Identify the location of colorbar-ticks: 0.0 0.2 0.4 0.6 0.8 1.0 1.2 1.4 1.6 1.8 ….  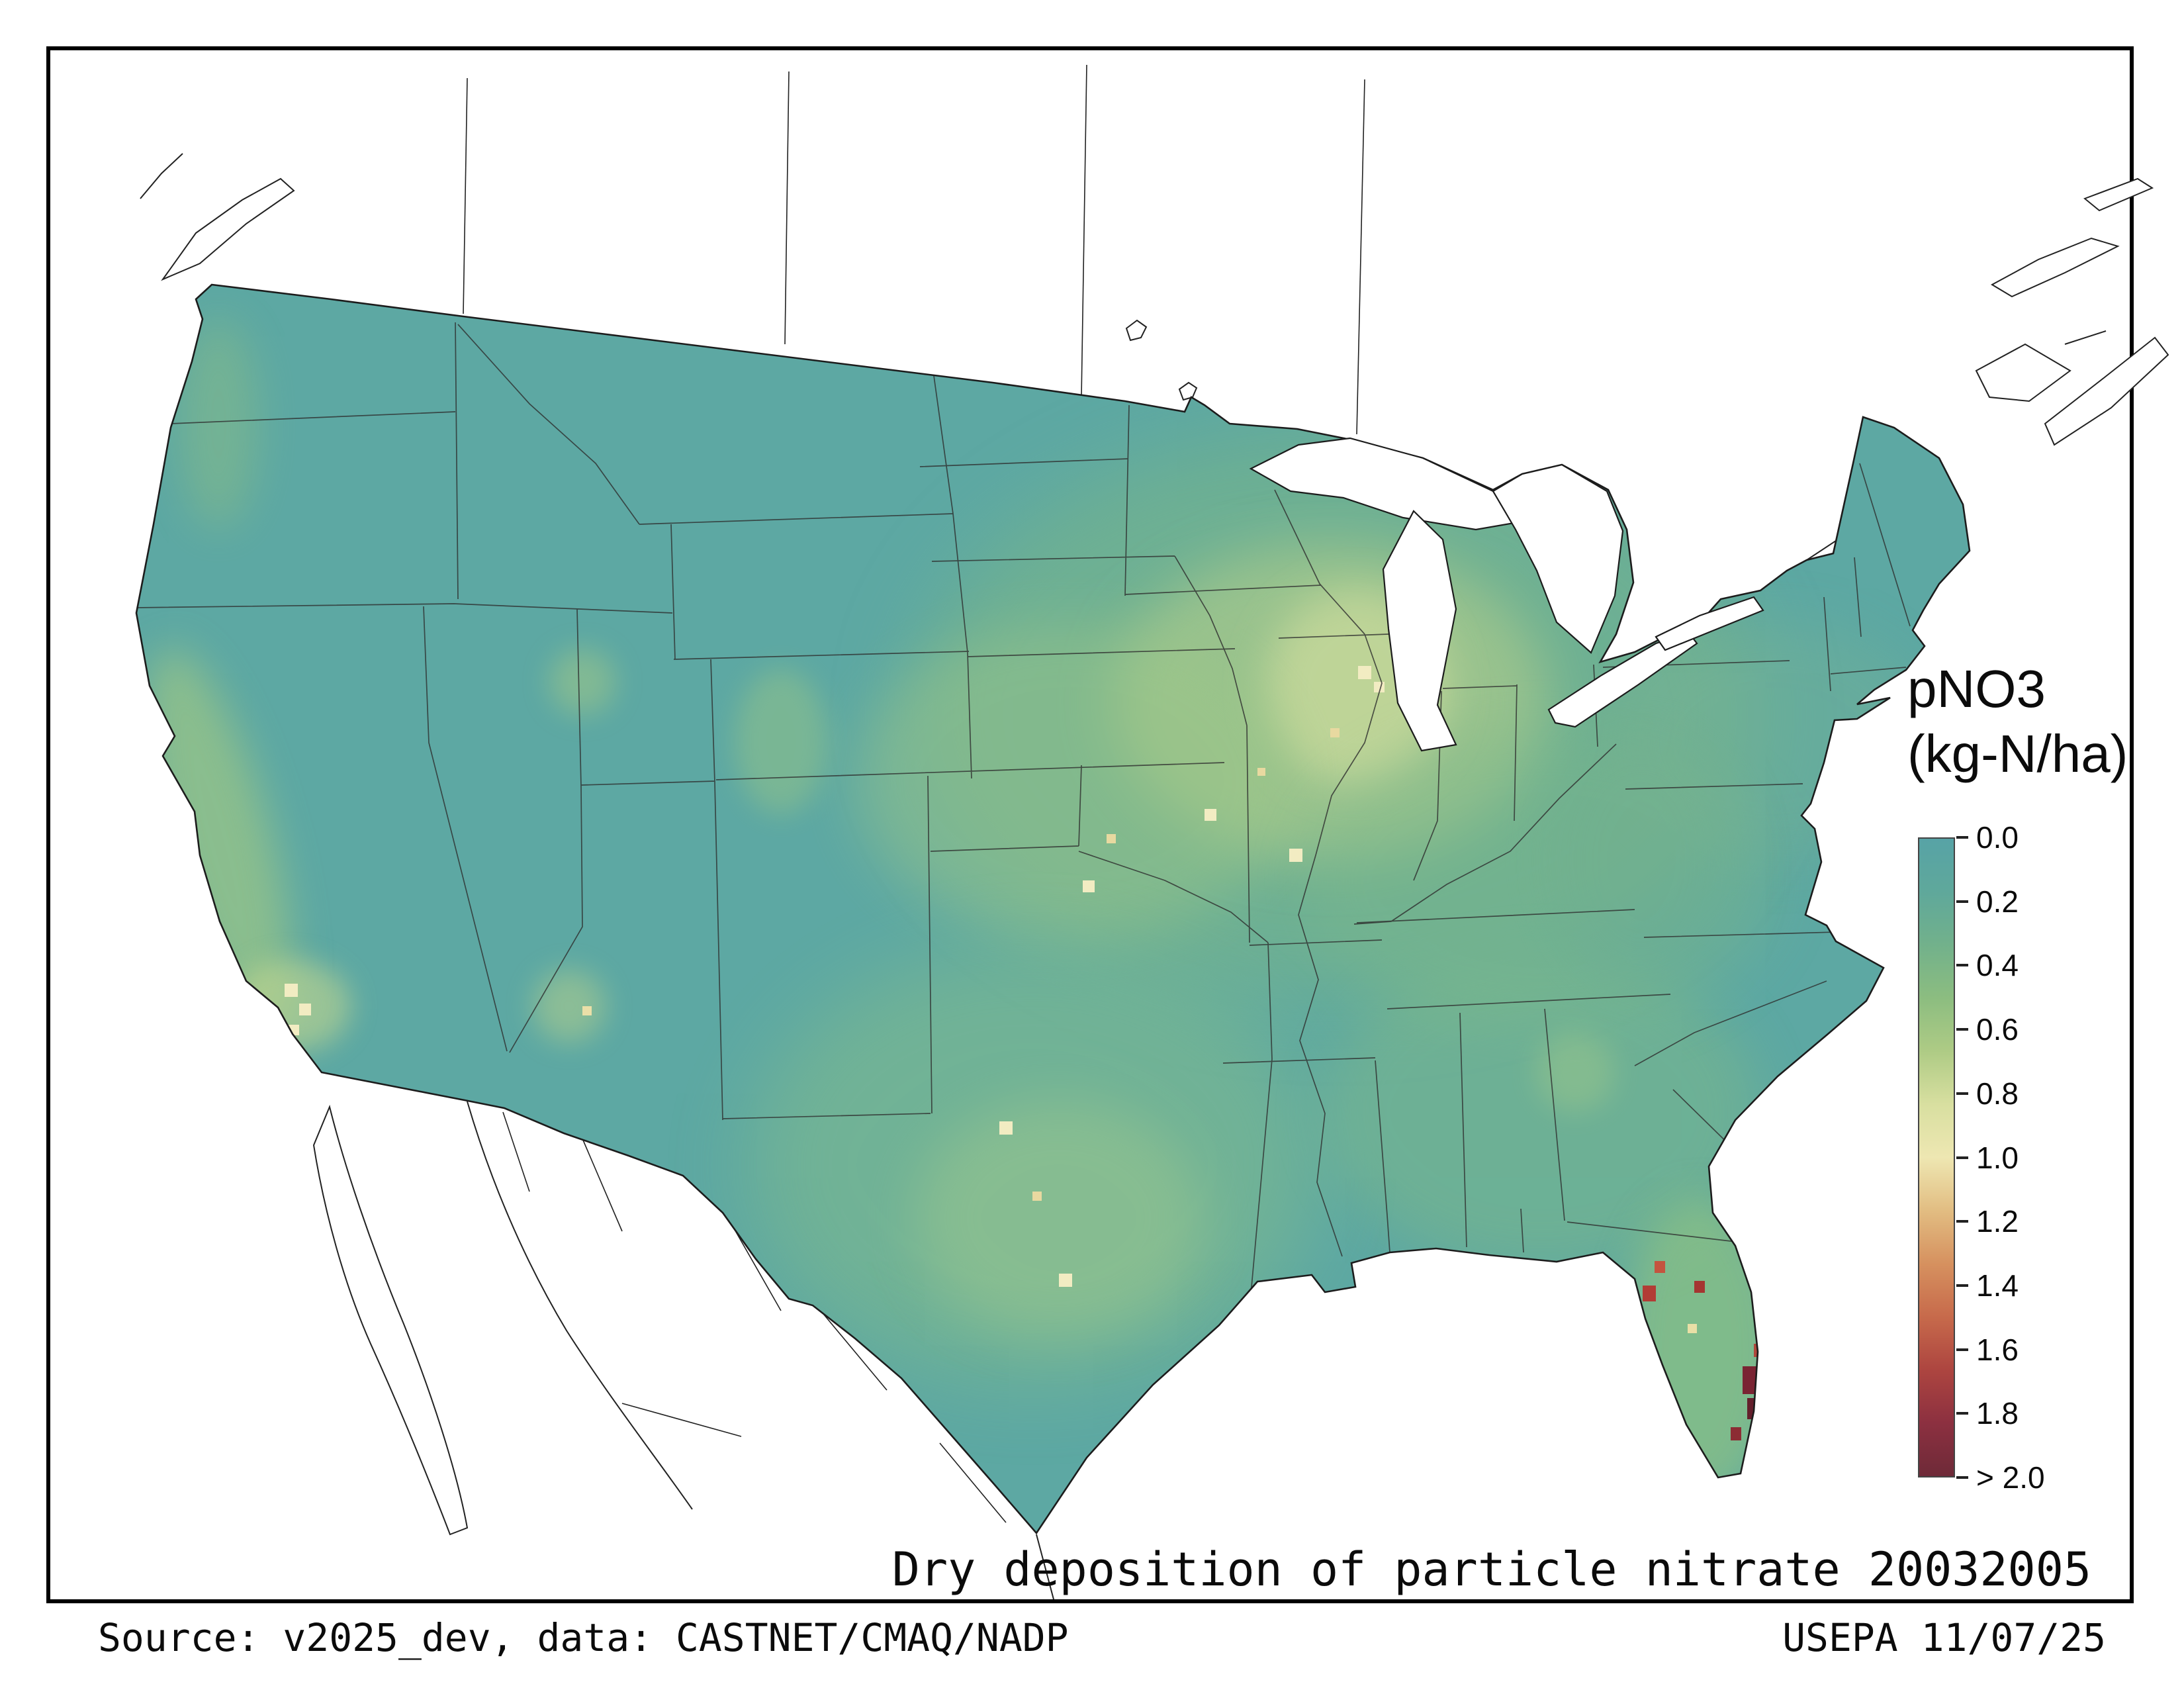
(2042, 1157).